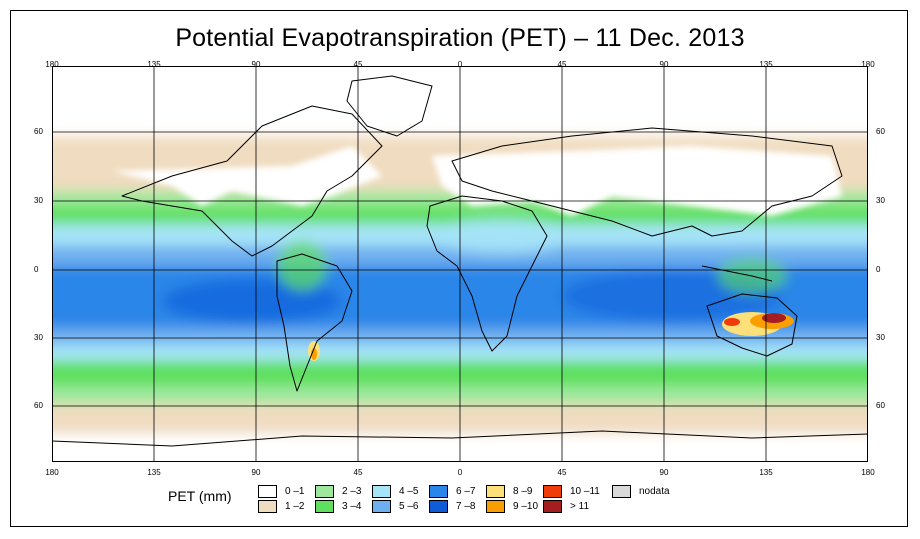 The image size is (920, 539). What do you see at coordinates (452, 491) in the screenshot?
I see `legend-item: 6 –7` at bounding box center [452, 491].